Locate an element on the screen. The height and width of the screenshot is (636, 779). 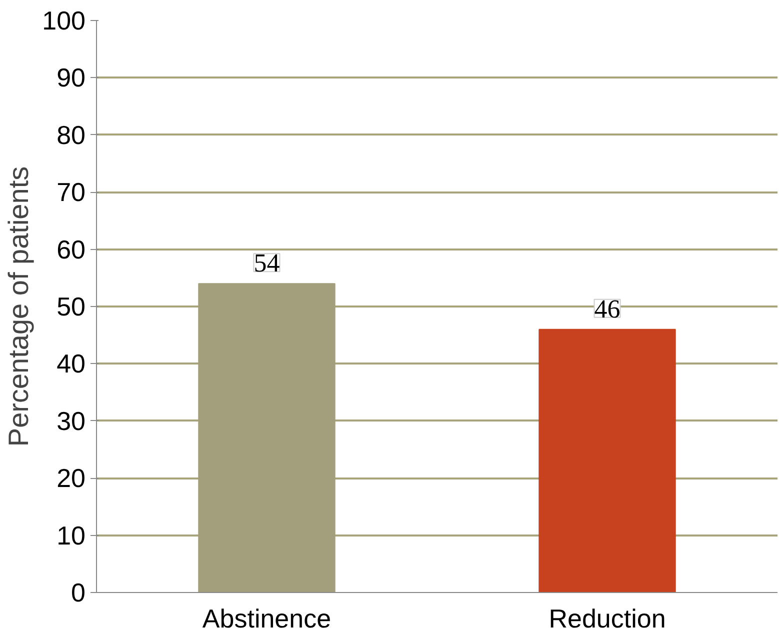
y-axis-title: Percentage of patients is located at coordinates (18, 306).